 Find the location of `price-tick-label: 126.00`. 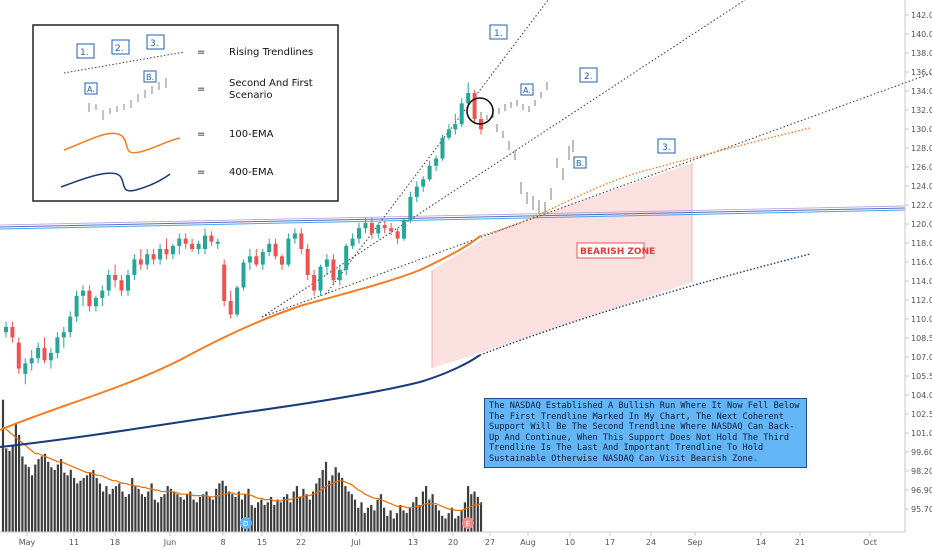

price-tick-label: 126.00 is located at coordinates (921, 167).